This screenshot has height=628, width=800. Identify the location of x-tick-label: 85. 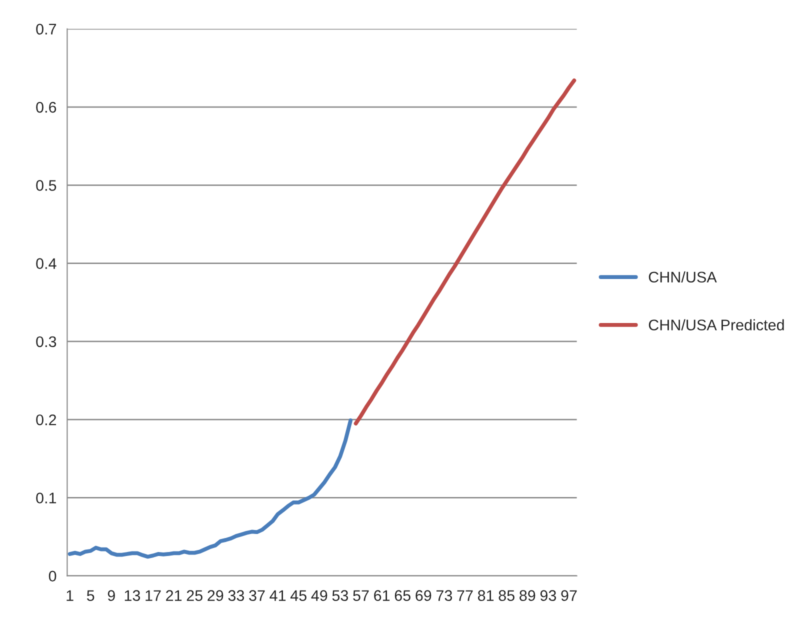
(506, 595).